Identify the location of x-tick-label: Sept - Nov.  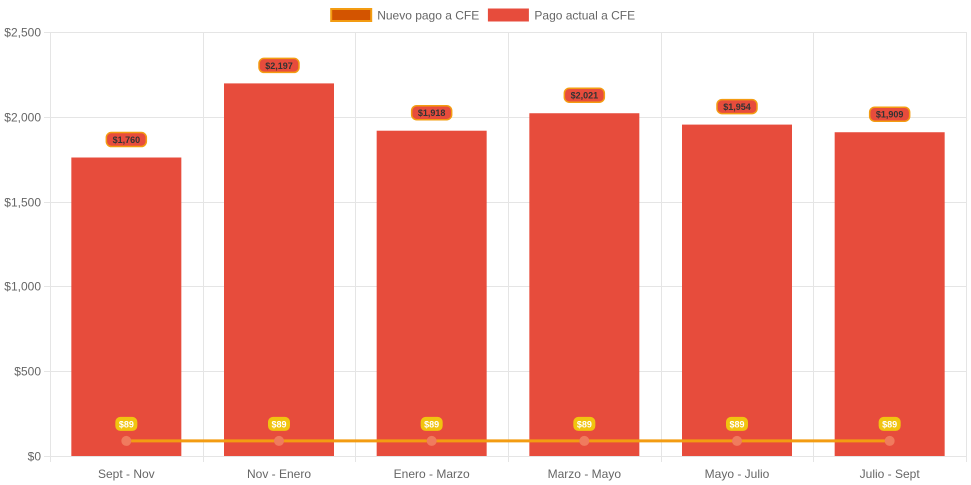
(126, 474).